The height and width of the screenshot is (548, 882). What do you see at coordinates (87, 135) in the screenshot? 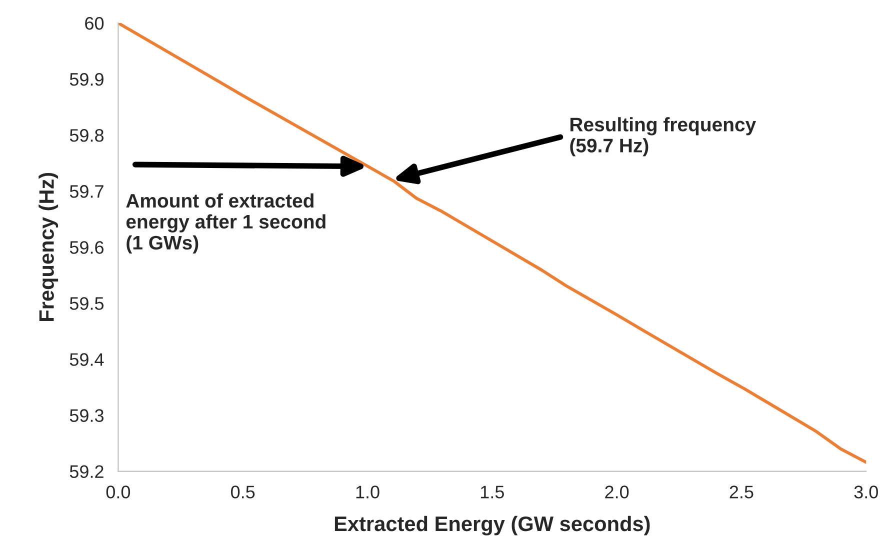
I see `y-tick-label: 59.8` at bounding box center [87, 135].